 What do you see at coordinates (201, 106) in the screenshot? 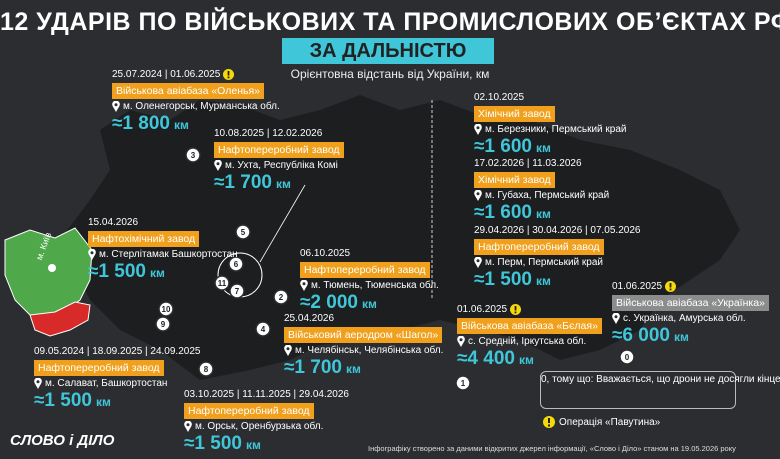
I see `location: м. Оленегорськ, Мурманська обл.` at bounding box center [201, 106].